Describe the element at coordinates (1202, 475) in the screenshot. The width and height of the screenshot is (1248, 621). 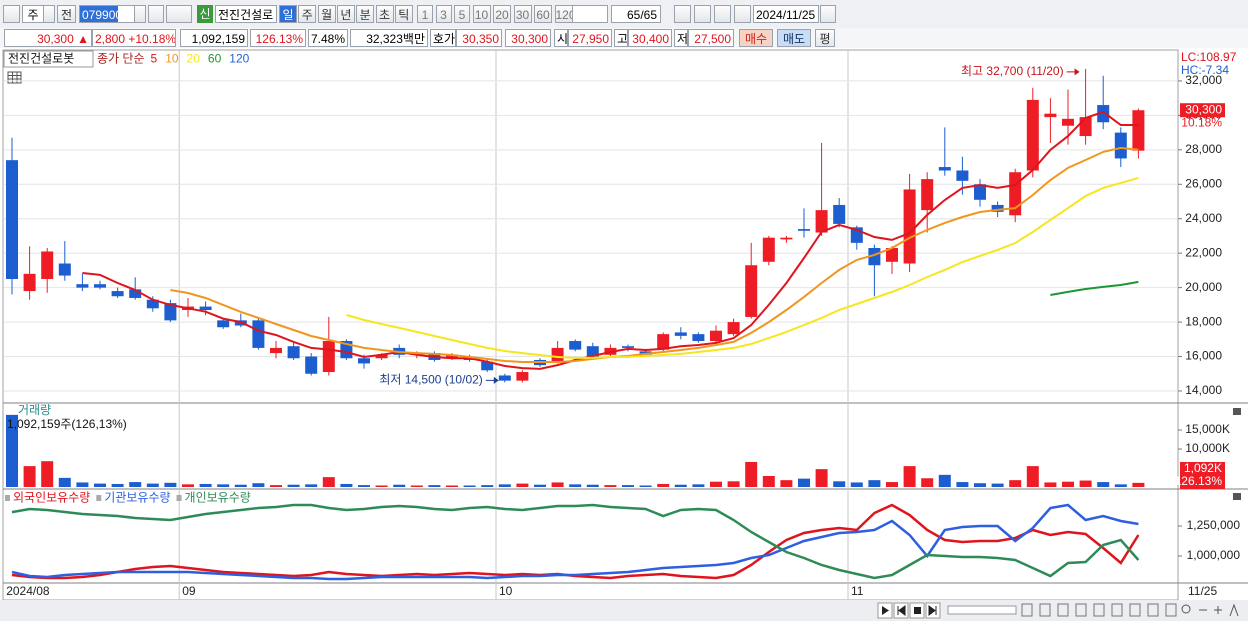
I see `value-label-box` at that location.